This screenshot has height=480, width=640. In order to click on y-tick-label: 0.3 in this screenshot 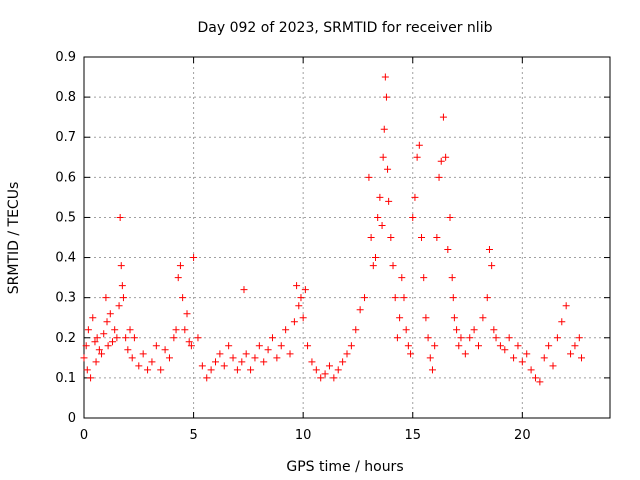, I will do `click(65, 298)`.